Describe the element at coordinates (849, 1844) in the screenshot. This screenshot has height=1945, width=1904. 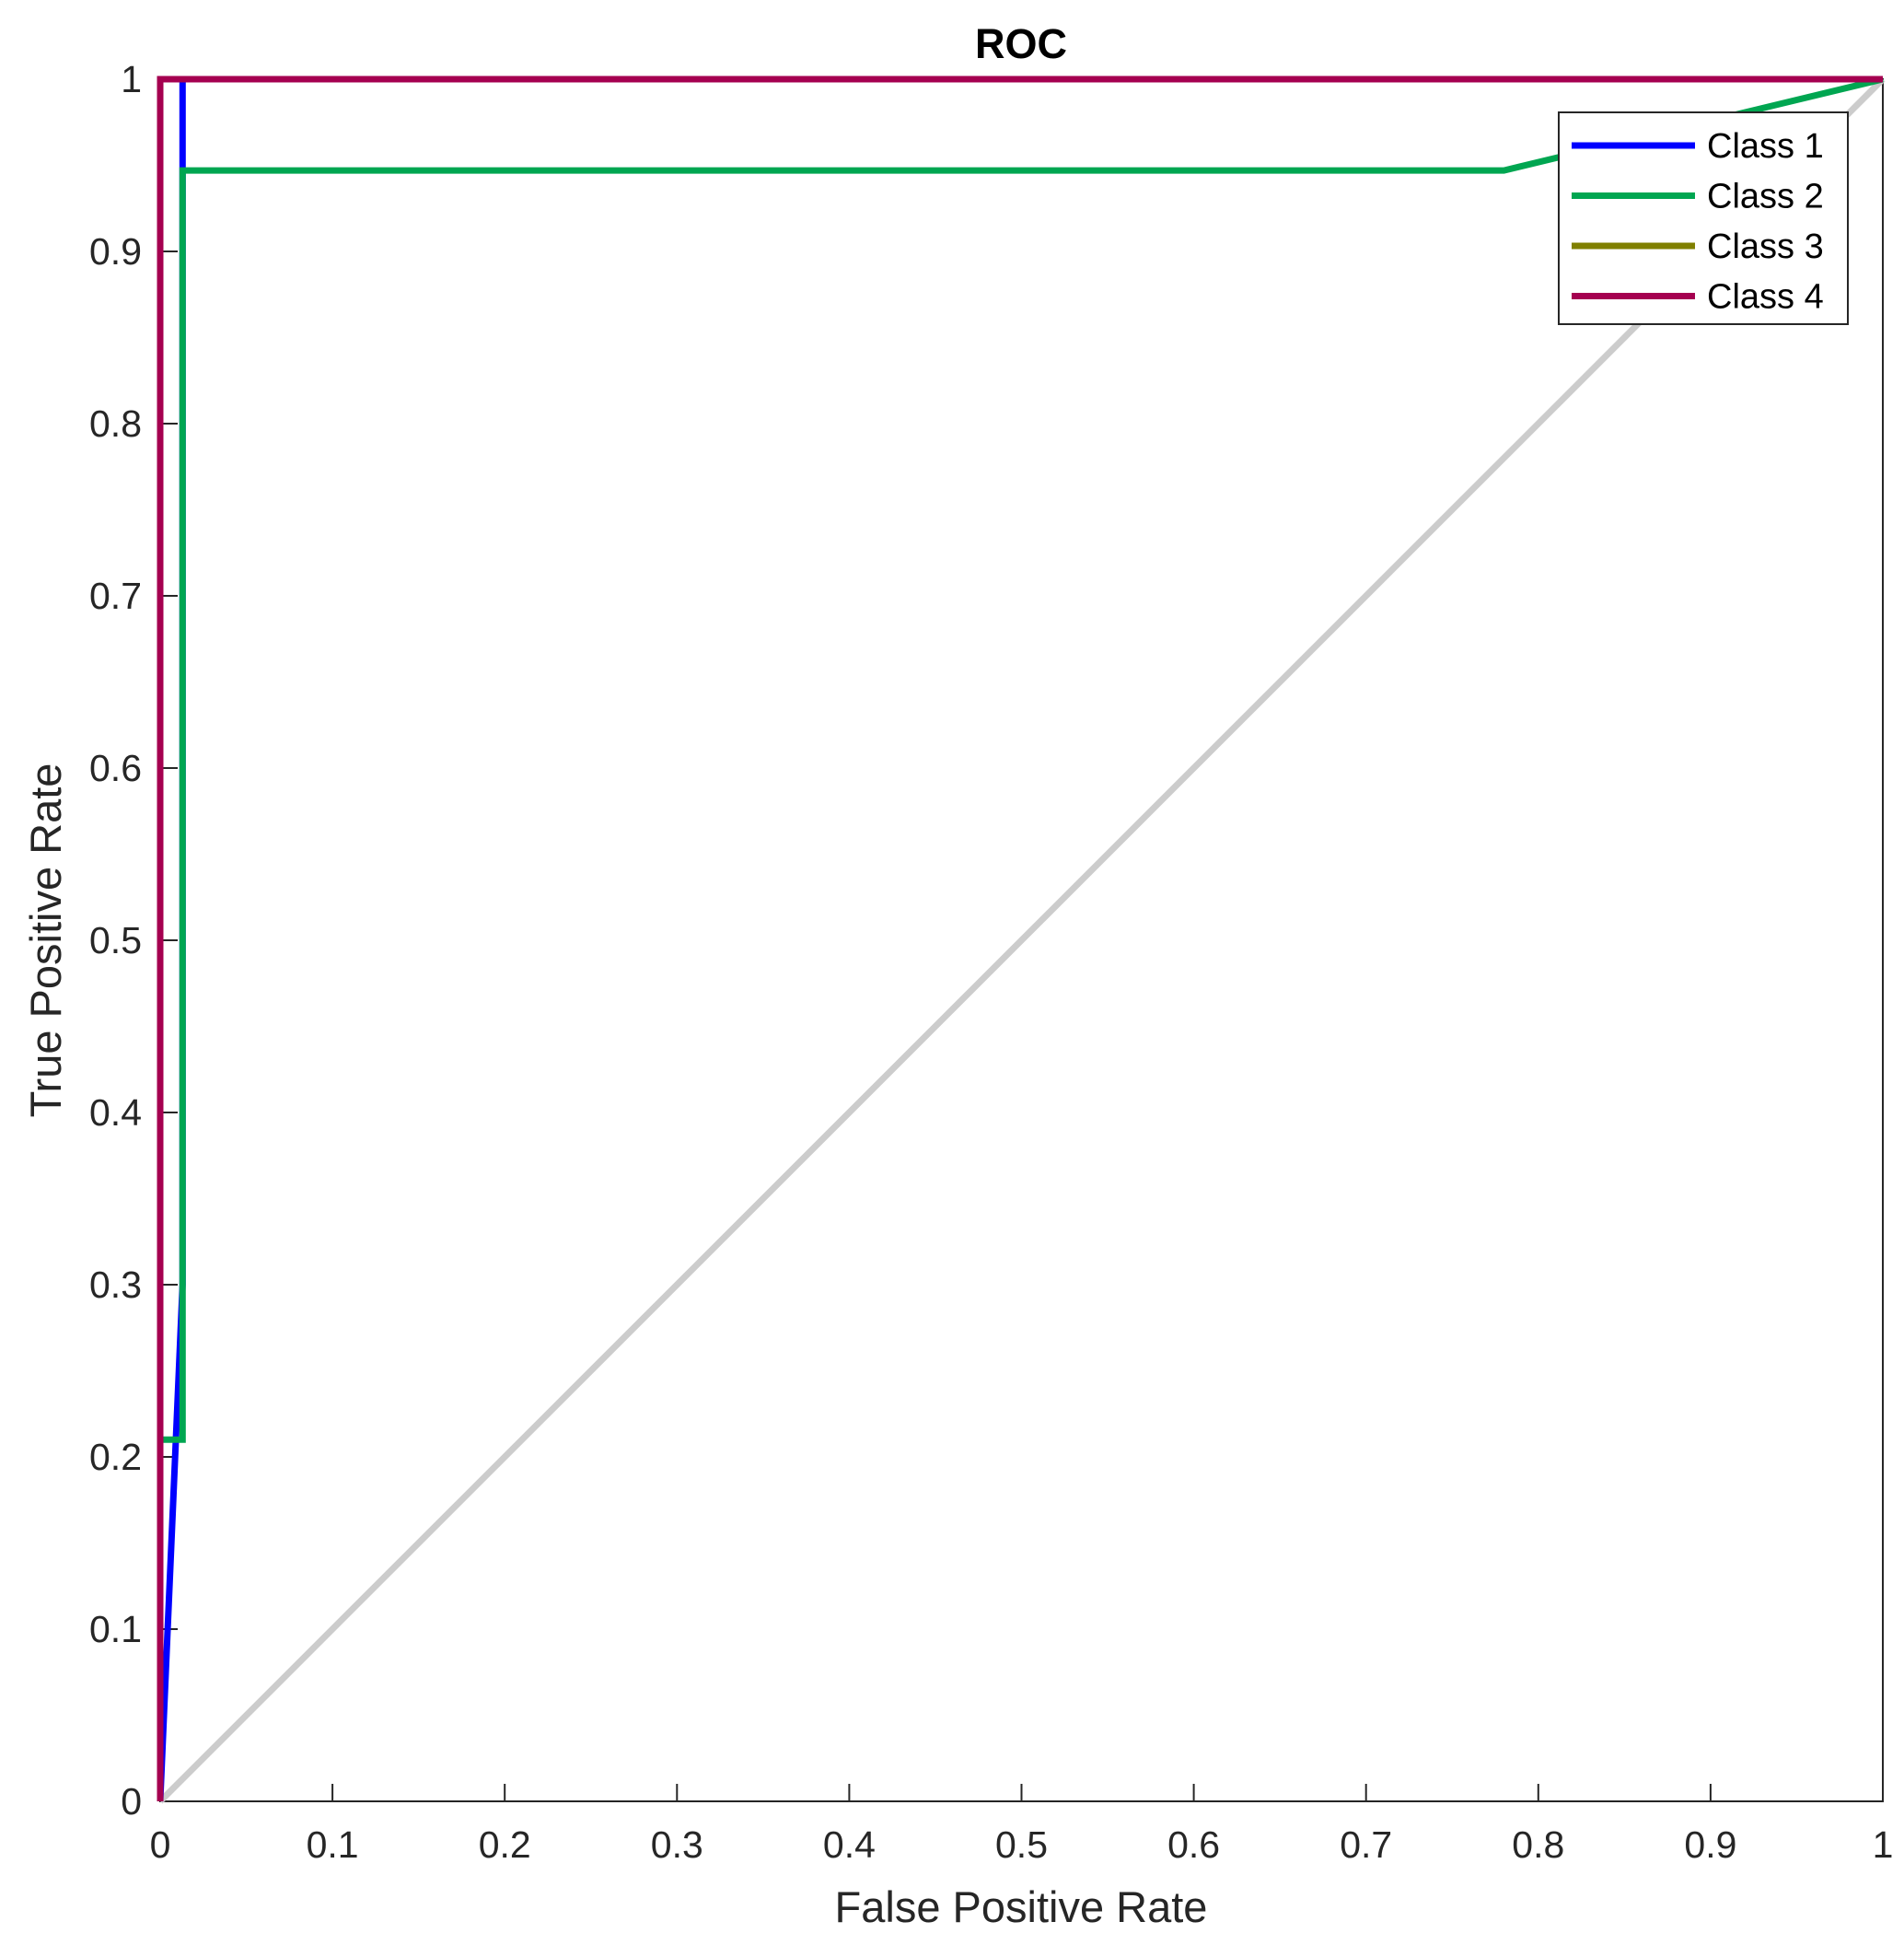
I see `x-tick-label: 0.4` at that location.